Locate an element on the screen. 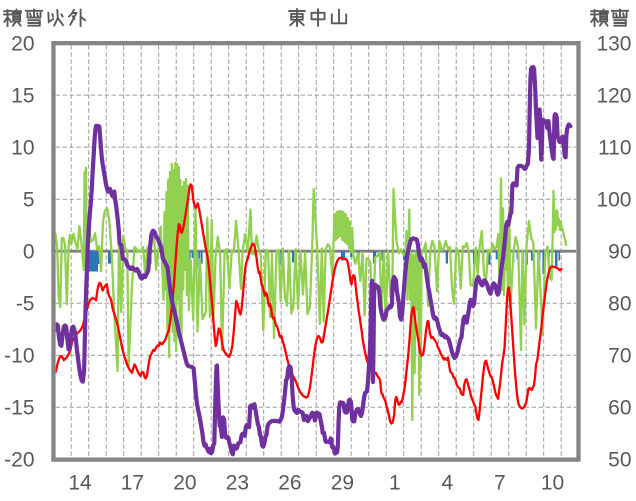  svg-text: 110 is located at coordinates (614, 147).